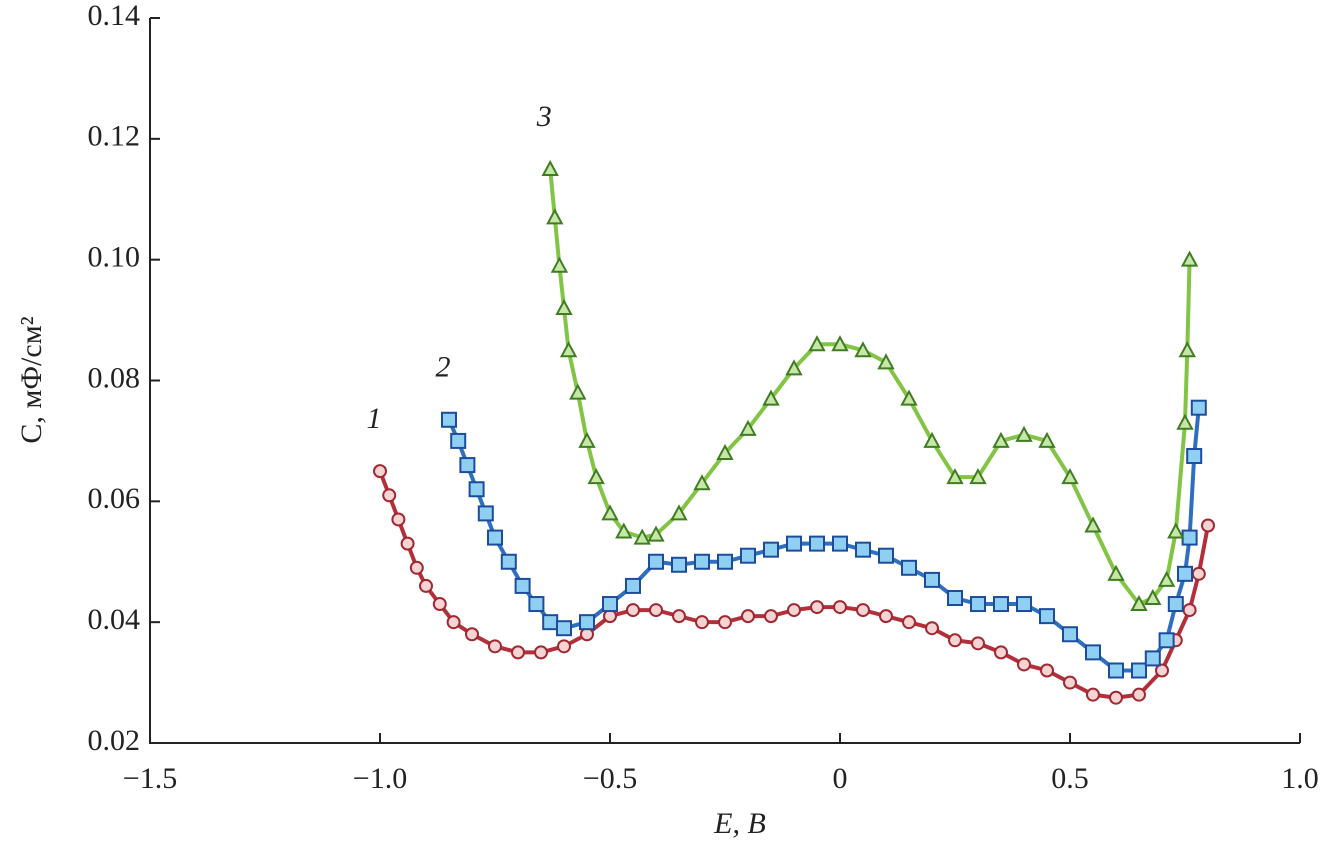 The image size is (1324, 857). What do you see at coordinates (610, 778) in the screenshot?
I see `x-tick-label: −0.5` at bounding box center [610, 778].